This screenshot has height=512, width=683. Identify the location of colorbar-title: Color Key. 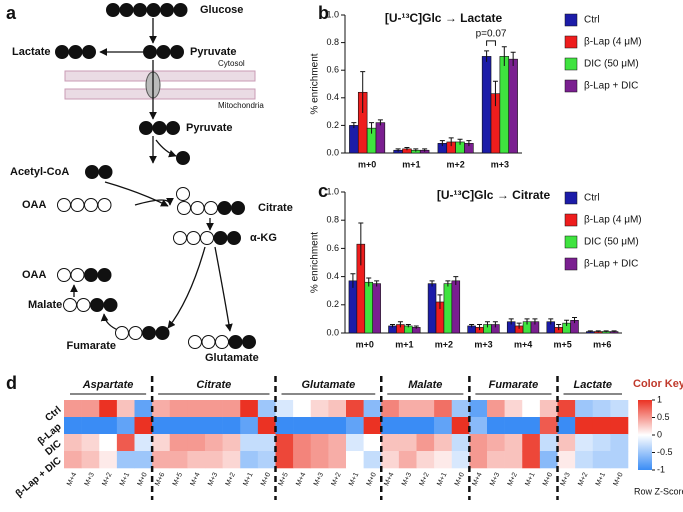
(658, 384).